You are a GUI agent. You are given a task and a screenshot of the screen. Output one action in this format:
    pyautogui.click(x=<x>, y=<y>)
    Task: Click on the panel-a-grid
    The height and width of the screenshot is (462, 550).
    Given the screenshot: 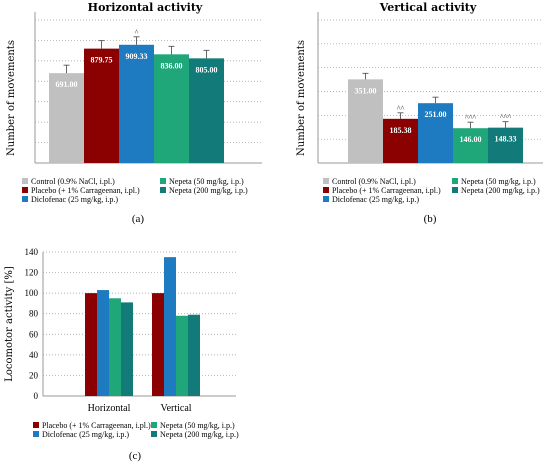 What is the action you would take?
    pyautogui.click(x=148, y=81)
    